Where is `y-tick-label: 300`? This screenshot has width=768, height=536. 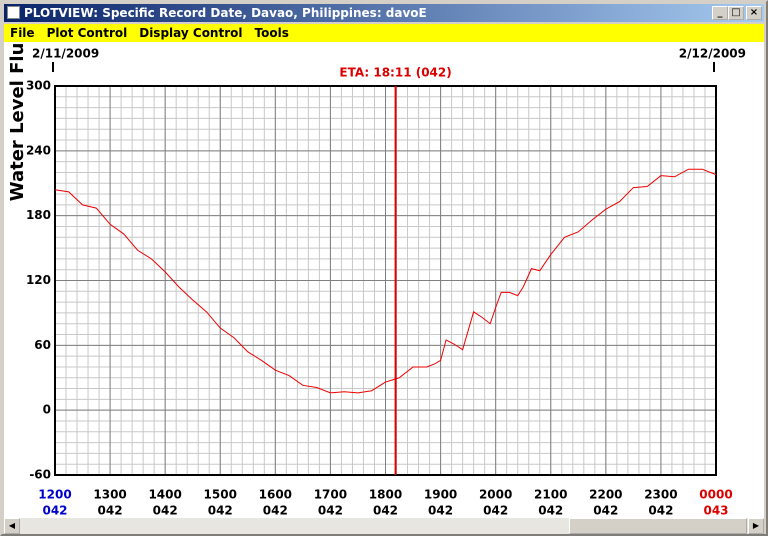 y-tick-label: 300 is located at coordinates (38, 86).